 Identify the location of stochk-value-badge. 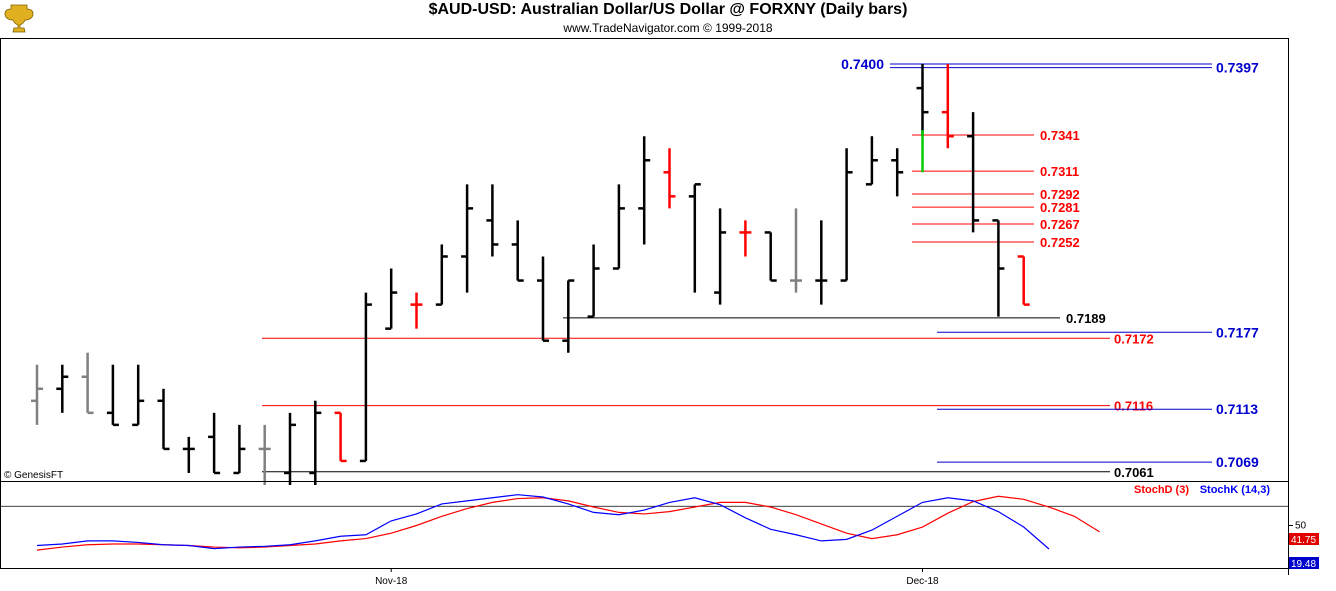
(1304, 563).